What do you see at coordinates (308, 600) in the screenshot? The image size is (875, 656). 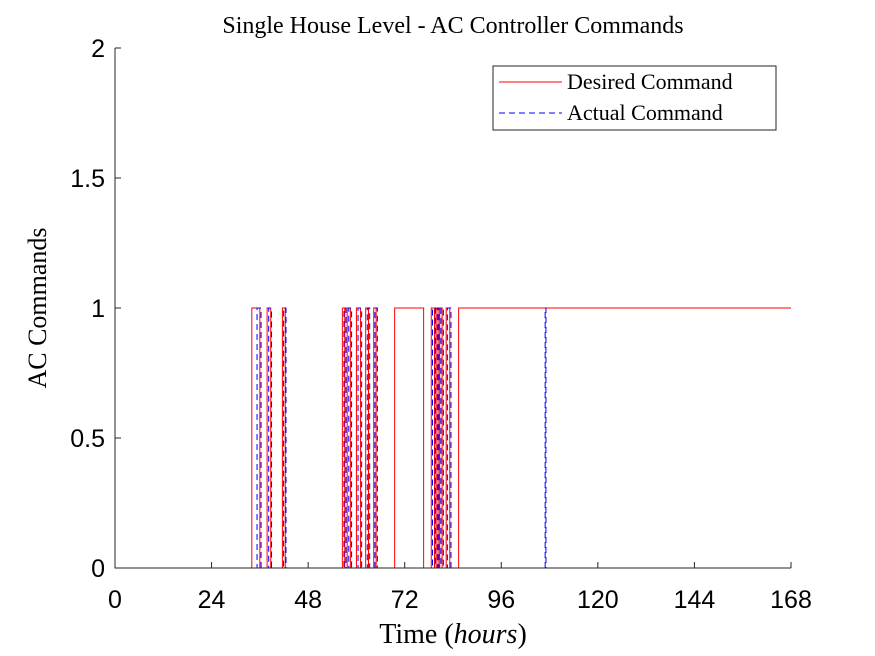 I see `x-tick-label: 48` at bounding box center [308, 600].